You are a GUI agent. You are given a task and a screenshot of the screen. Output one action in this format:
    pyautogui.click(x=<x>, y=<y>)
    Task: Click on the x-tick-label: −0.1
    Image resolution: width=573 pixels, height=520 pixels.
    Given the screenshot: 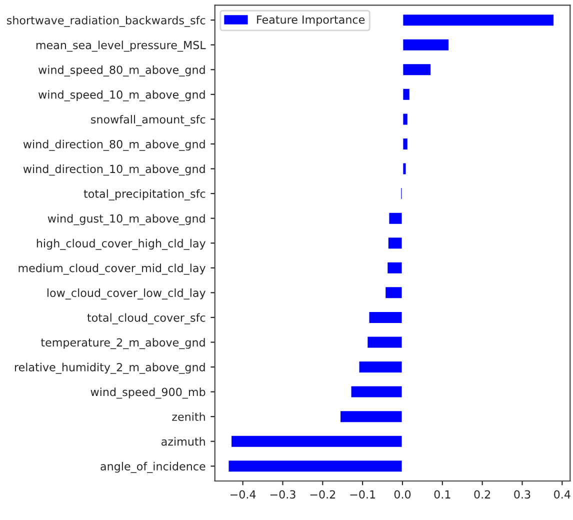 What is the action you would take?
    pyautogui.click(x=363, y=494)
    